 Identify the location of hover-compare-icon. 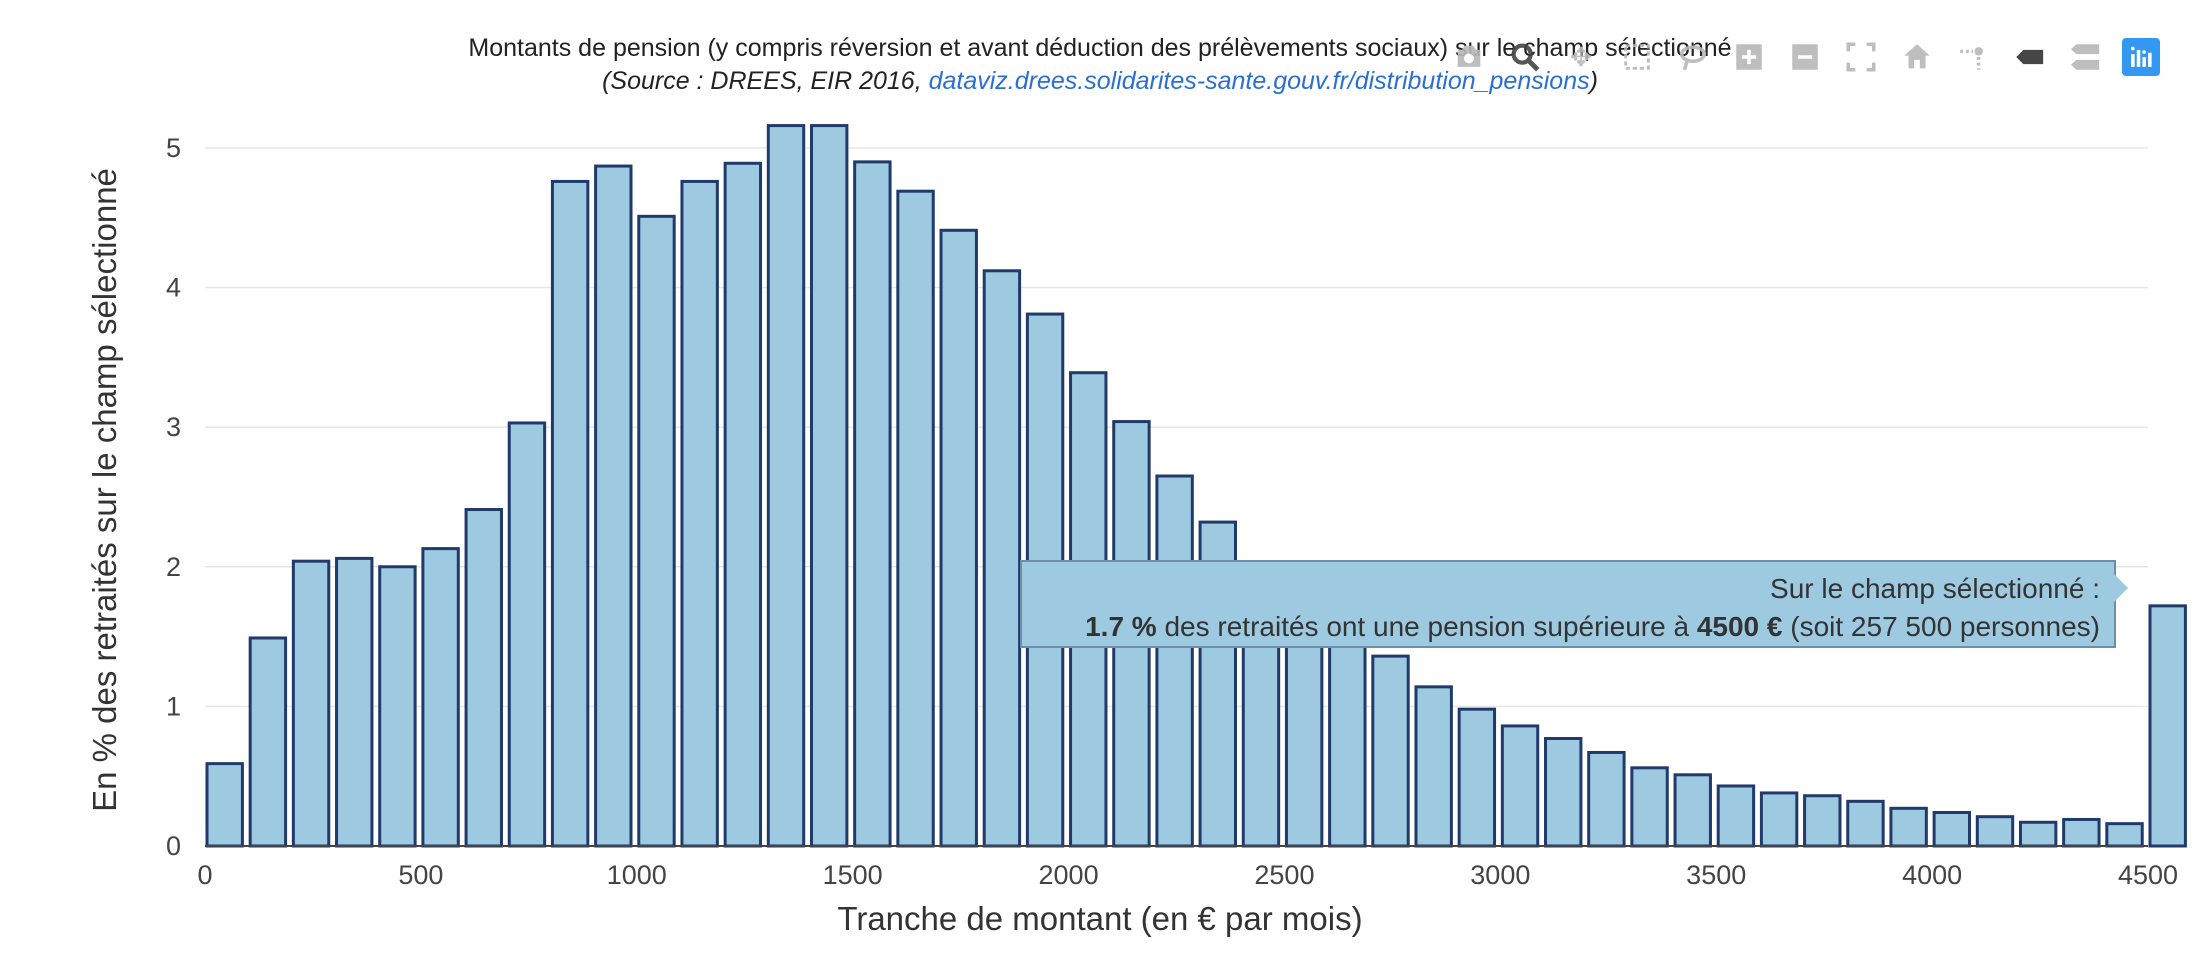
(2085, 57).